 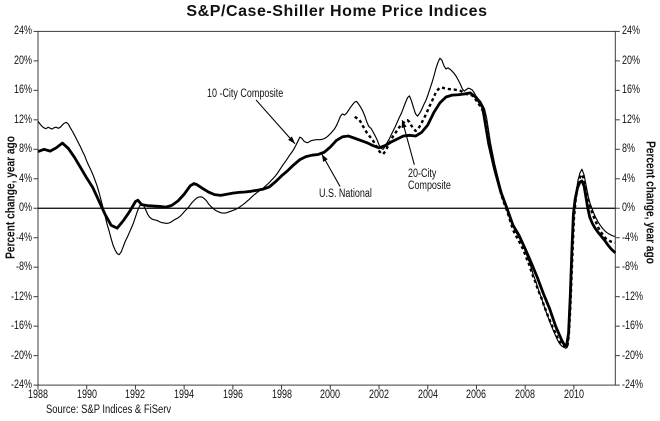 I want to click on y-tick-label-right: 20%, so click(x=630, y=60).